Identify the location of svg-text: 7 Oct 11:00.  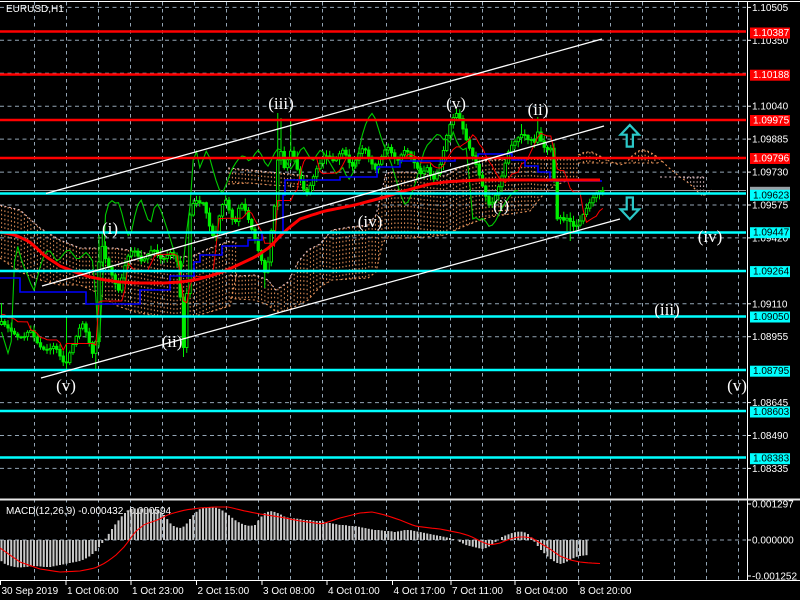
(477, 591).